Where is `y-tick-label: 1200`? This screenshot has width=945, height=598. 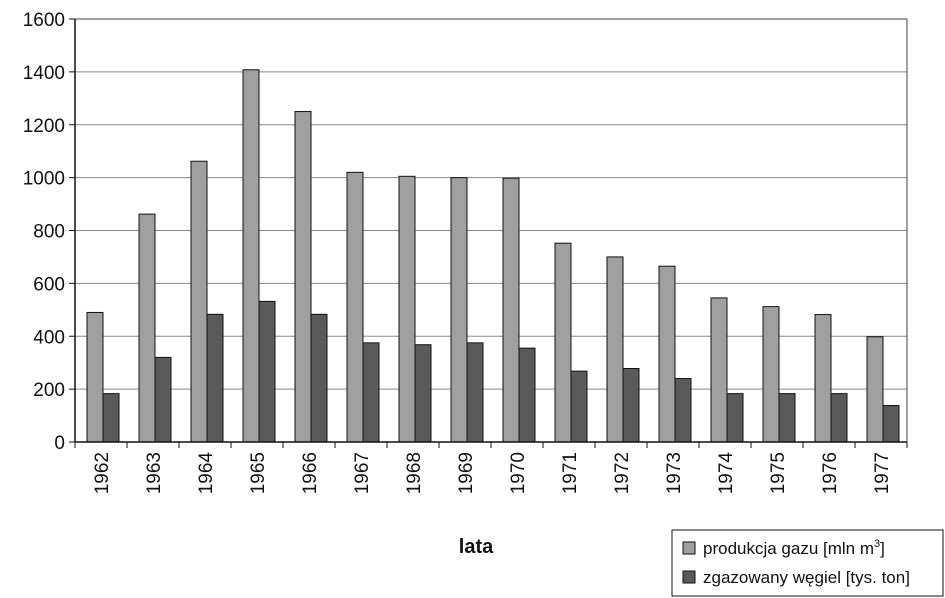
y-tick-label: 1200 is located at coordinates (44, 126).